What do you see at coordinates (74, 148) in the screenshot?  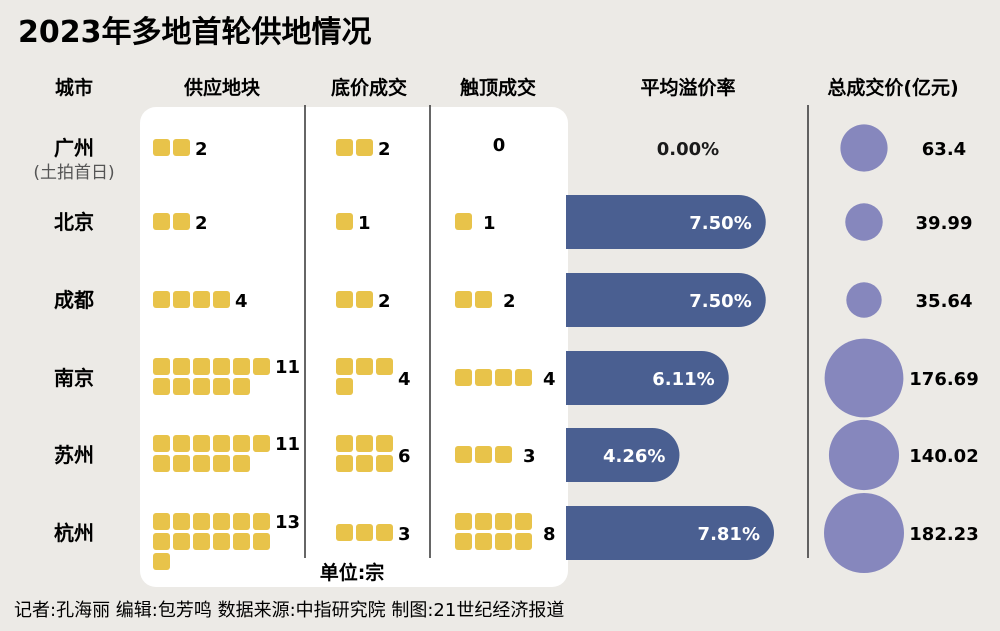 I see `city-label: 广州` at bounding box center [74, 148].